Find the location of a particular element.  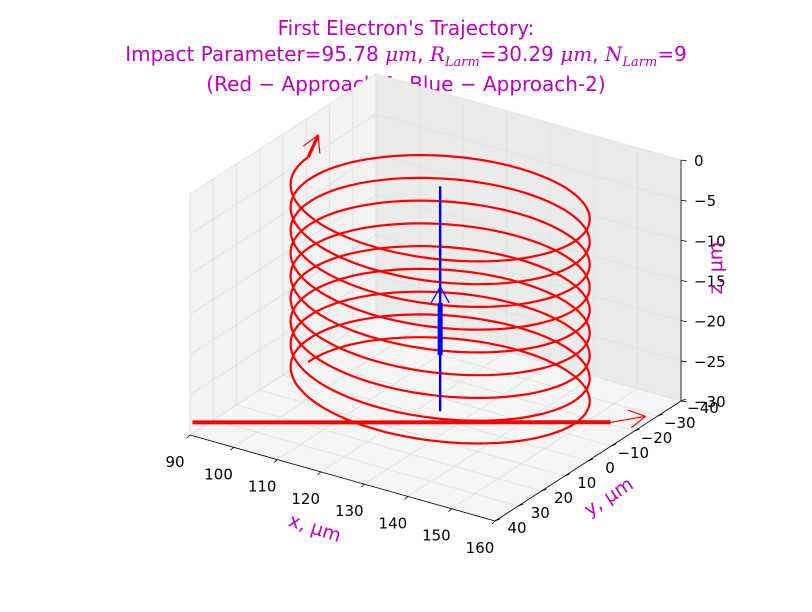

x-tick-label: 140 is located at coordinates (393, 523).